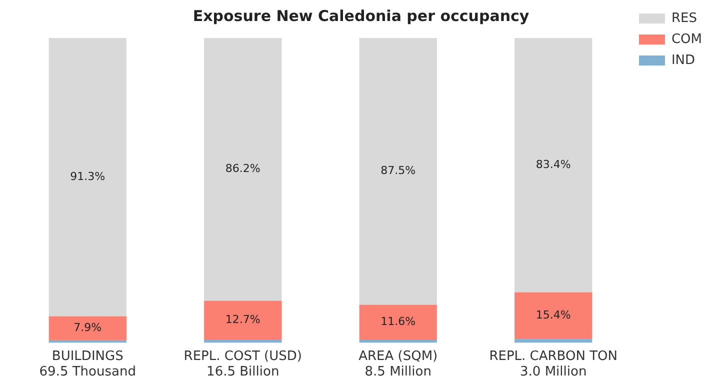  I want to click on data-label: 12.7%, so click(242, 319).